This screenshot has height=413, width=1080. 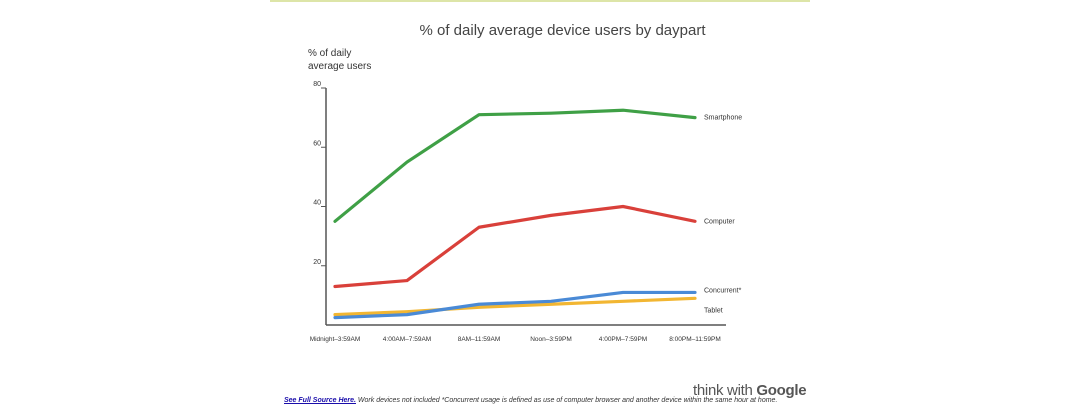 I want to click on y-tick-label-60: 60, so click(x=317, y=143).